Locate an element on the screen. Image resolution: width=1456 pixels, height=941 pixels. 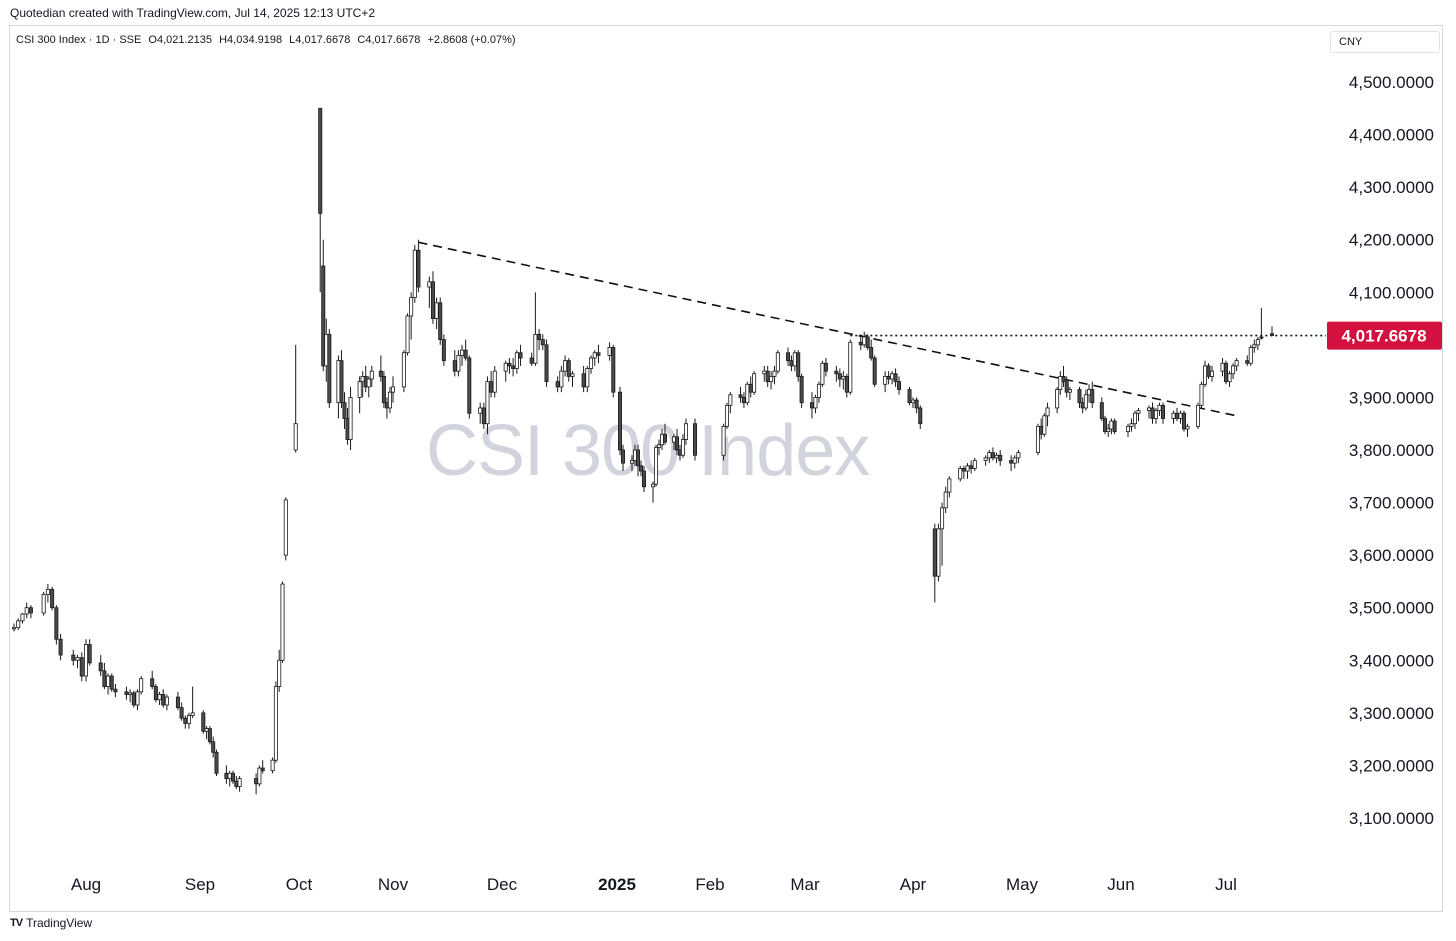
x-tick-label: Jul is located at coordinates (1226, 884).